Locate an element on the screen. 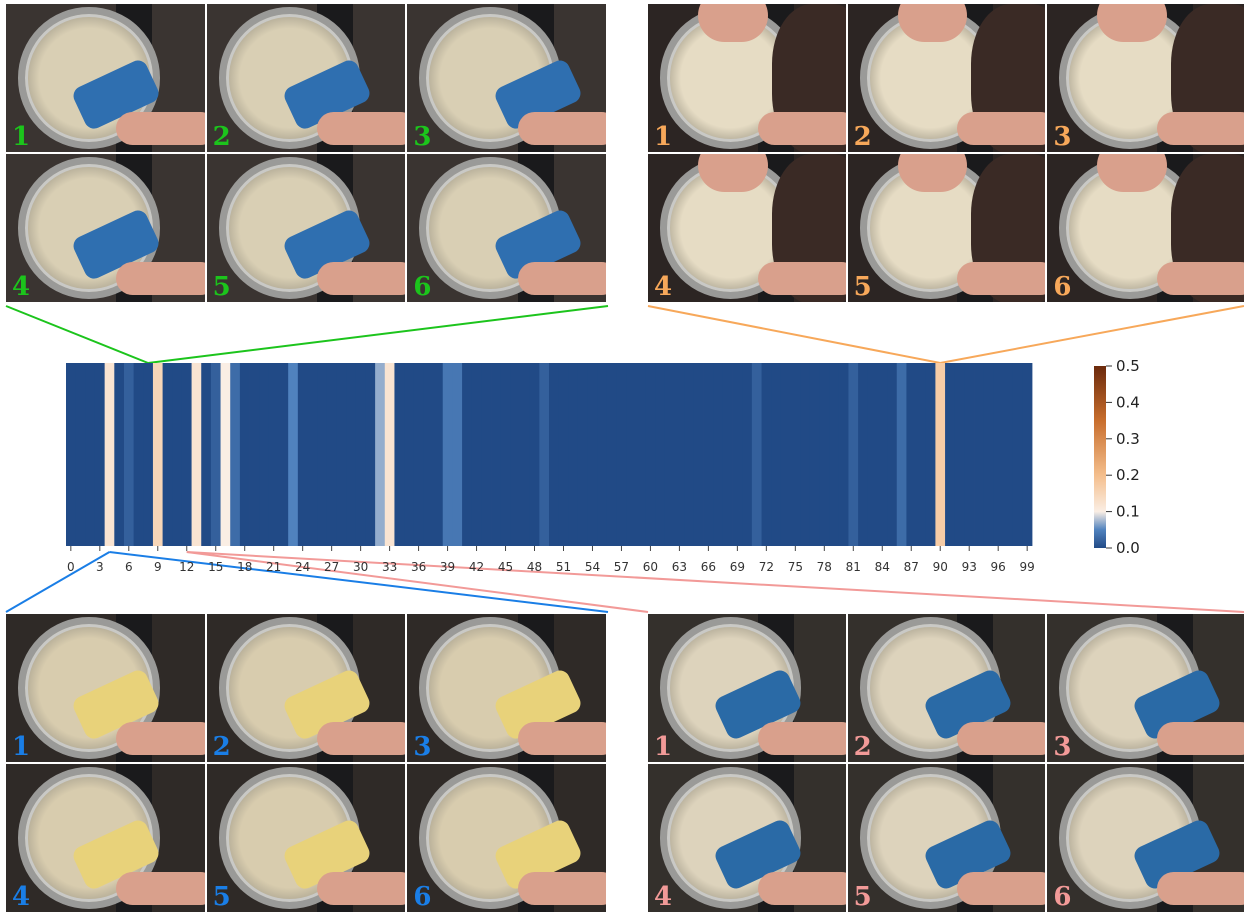 The height and width of the screenshot is (914, 1244). x-tick-label: 9 is located at coordinates (158, 567).